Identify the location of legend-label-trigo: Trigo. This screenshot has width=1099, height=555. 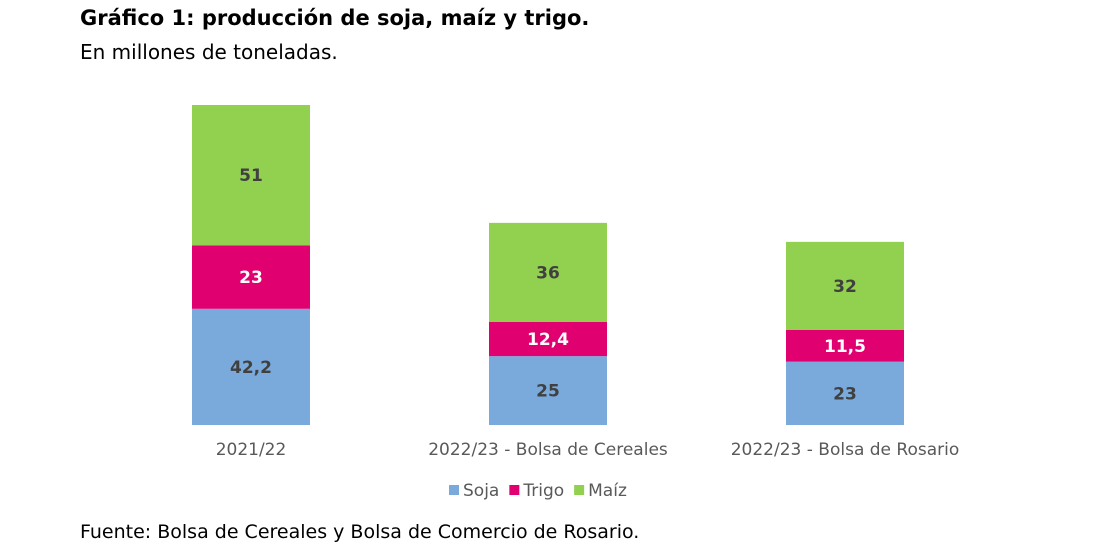
(543, 491).